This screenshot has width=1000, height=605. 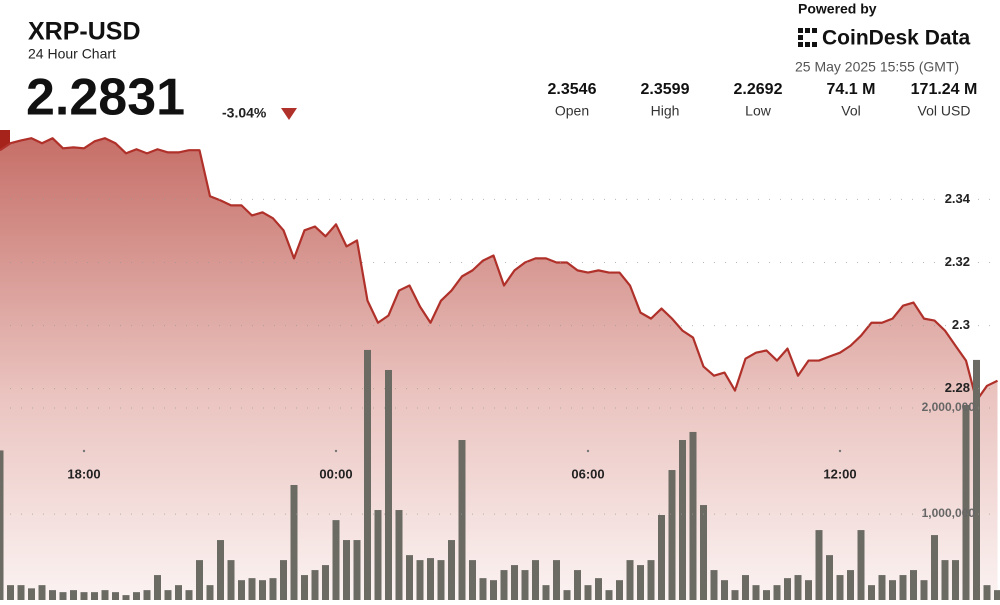 I want to click on stat-value: 2.3599, so click(x=665, y=89).